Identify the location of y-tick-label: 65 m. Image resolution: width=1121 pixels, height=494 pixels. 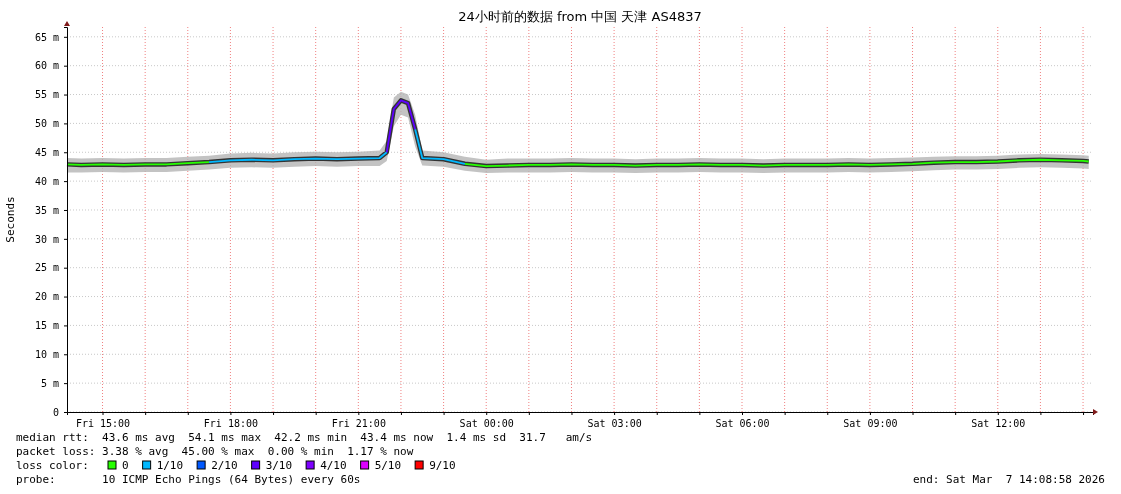
(46, 37).